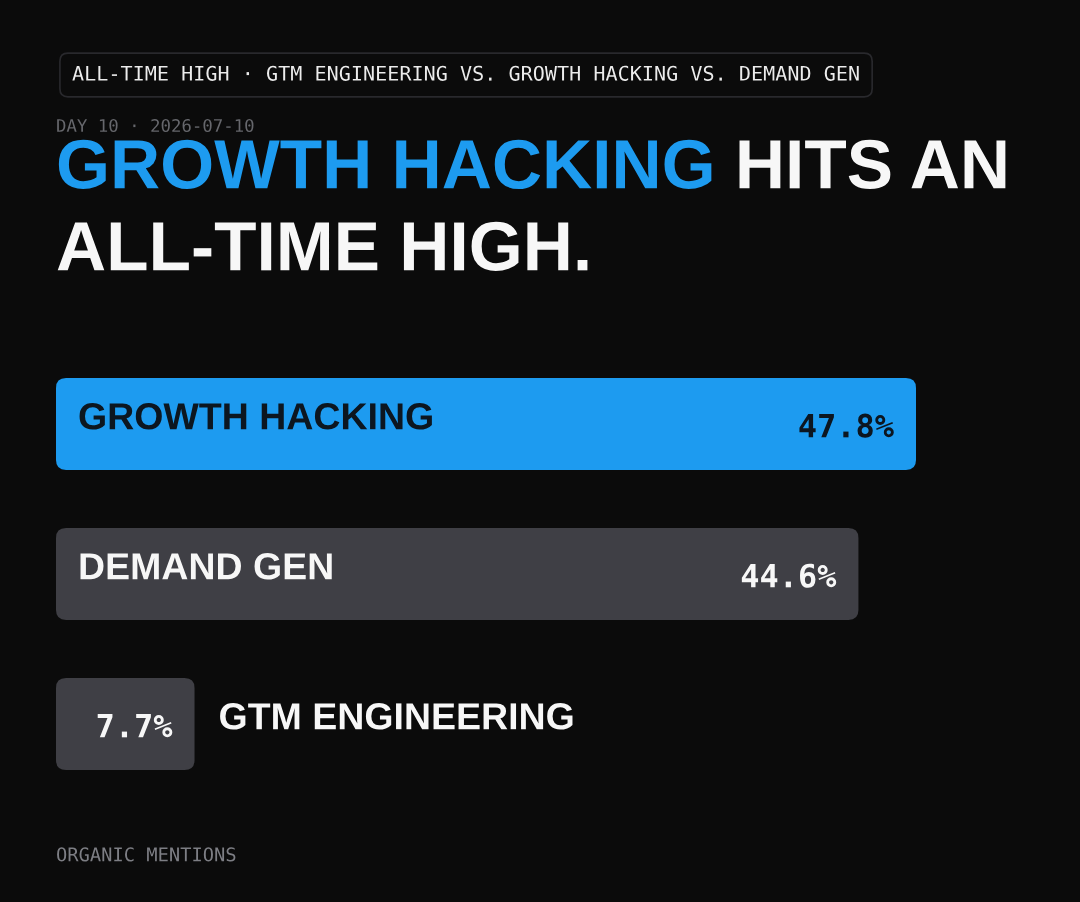  Describe the element at coordinates (846, 425) in the screenshot. I see `data-label: 47.8%` at that location.